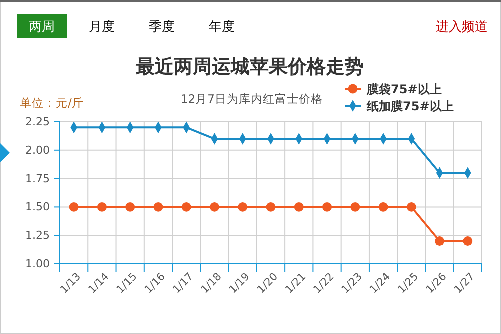 This screenshot has height=334, width=501. Describe the element at coordinates (42, 27) in the screenshot. I see `text: 两周` at that location.